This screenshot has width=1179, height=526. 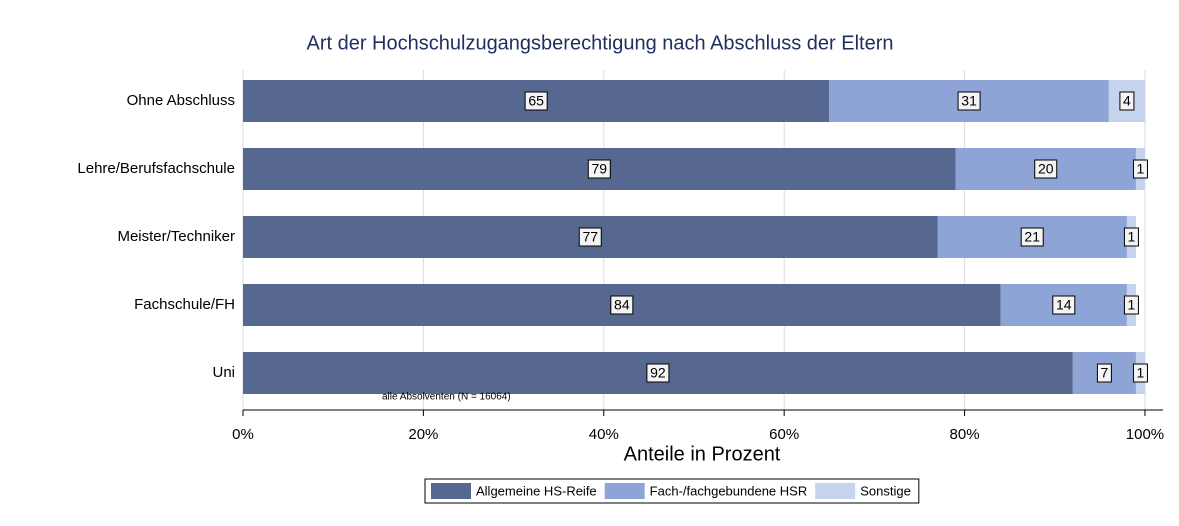 I want to click on value-label: 7, so click(x=1104, y=373).